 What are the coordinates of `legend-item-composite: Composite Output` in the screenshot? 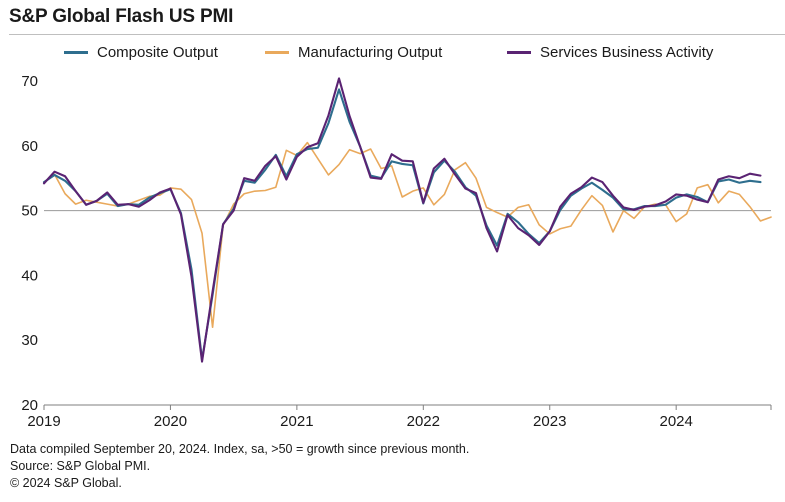 It's located at (141, 52).